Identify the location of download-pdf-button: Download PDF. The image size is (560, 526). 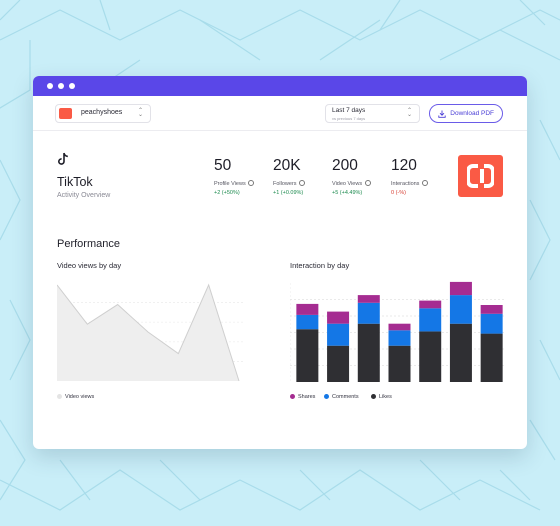
(466, 113).